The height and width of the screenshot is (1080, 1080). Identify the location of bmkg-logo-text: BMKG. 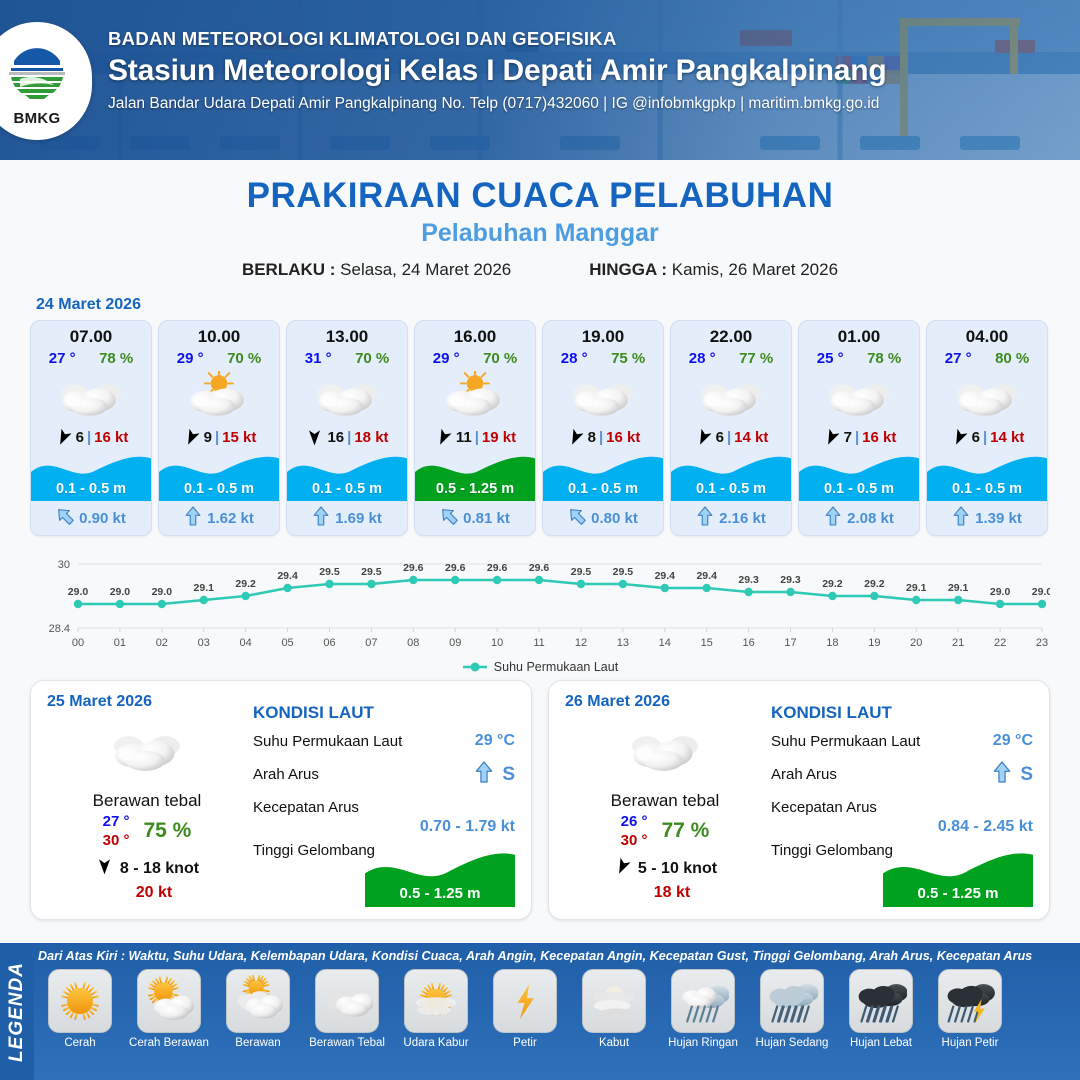
(37, 118).